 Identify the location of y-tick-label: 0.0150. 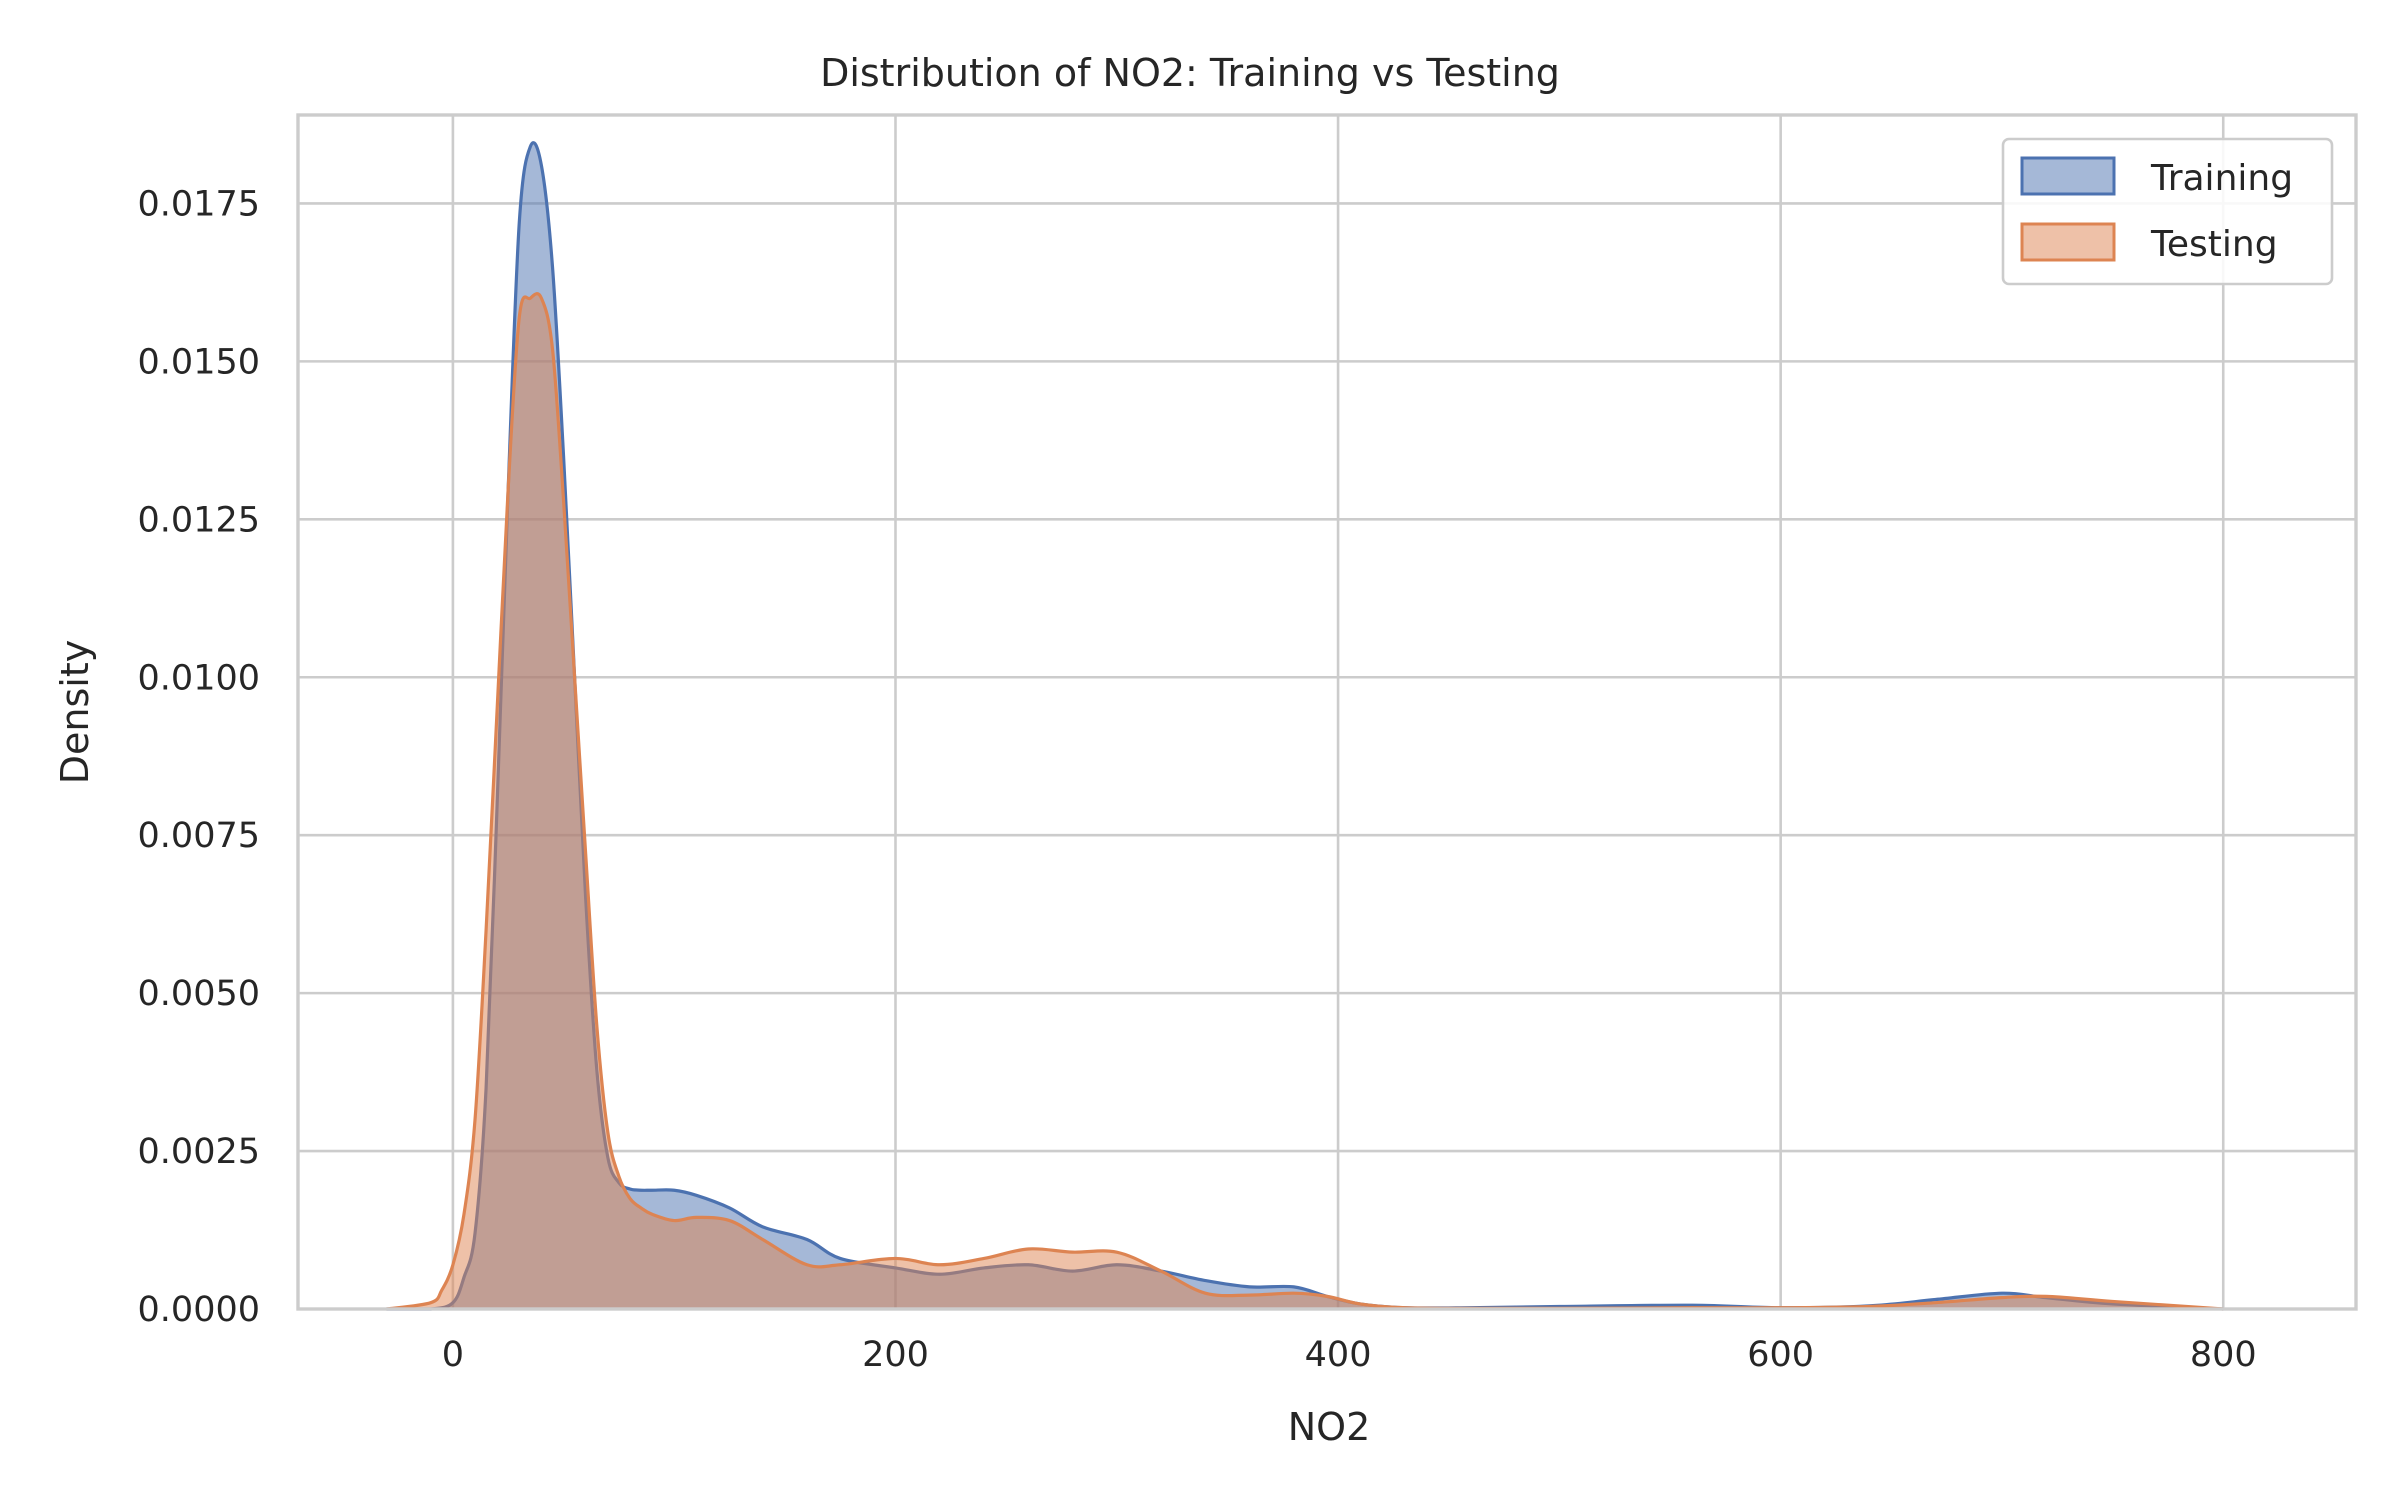
(199, 362).